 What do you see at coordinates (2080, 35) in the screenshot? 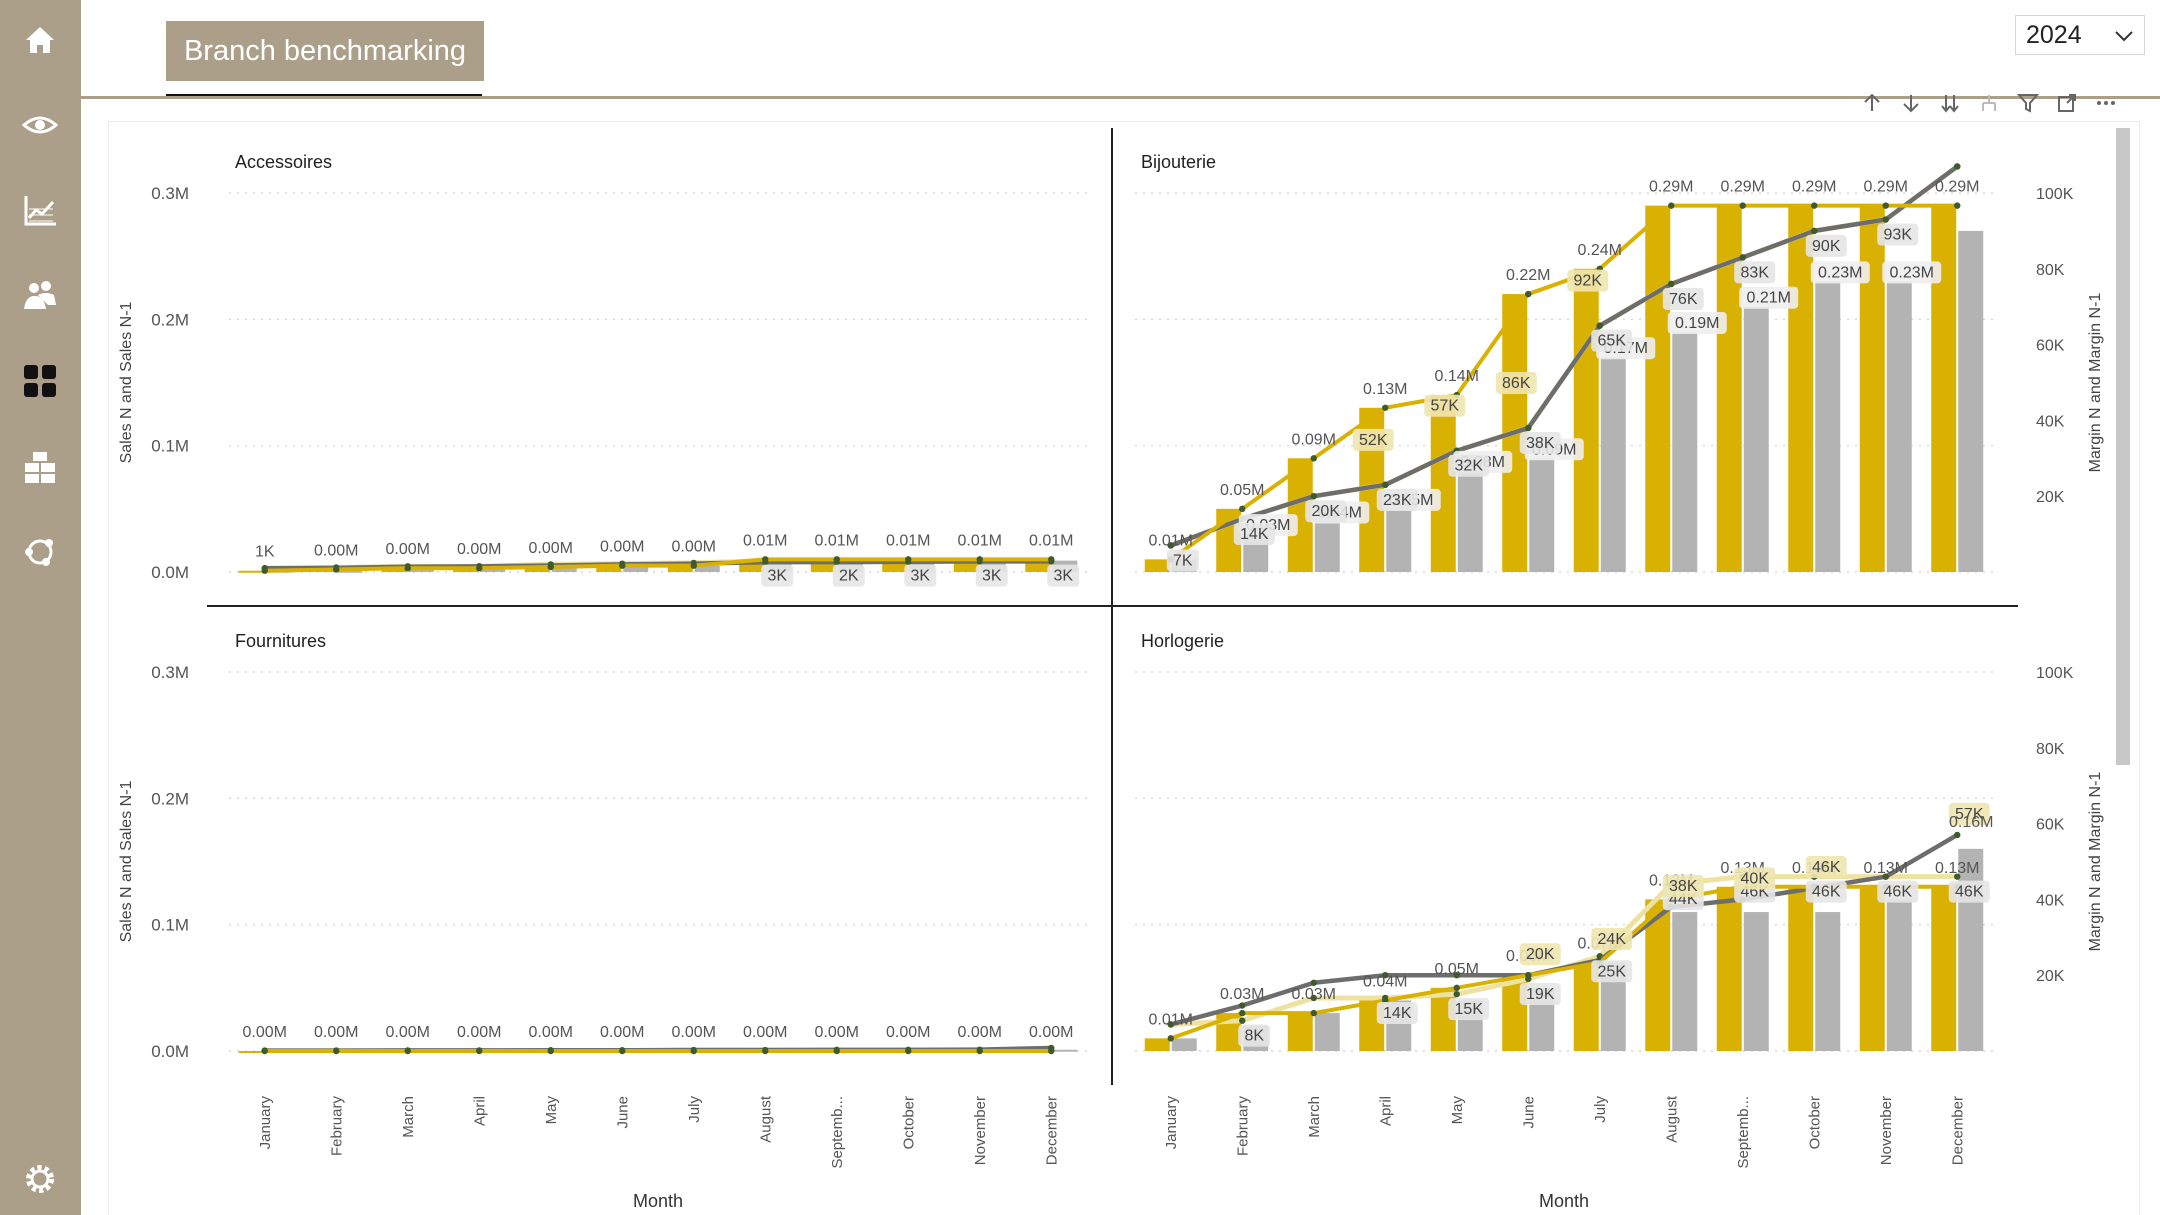
I see `year-filter-dropdown: 2024` at bounding box center [2080, 35].